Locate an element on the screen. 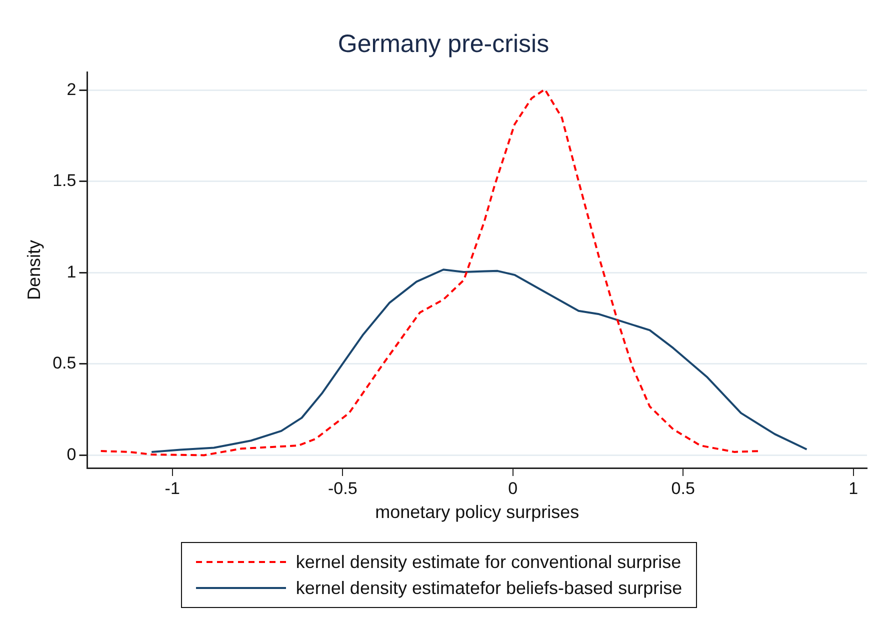 The height and width of the screenshot is (641, 878). y-tick-label: 1 is located at coordinates (71, 272).